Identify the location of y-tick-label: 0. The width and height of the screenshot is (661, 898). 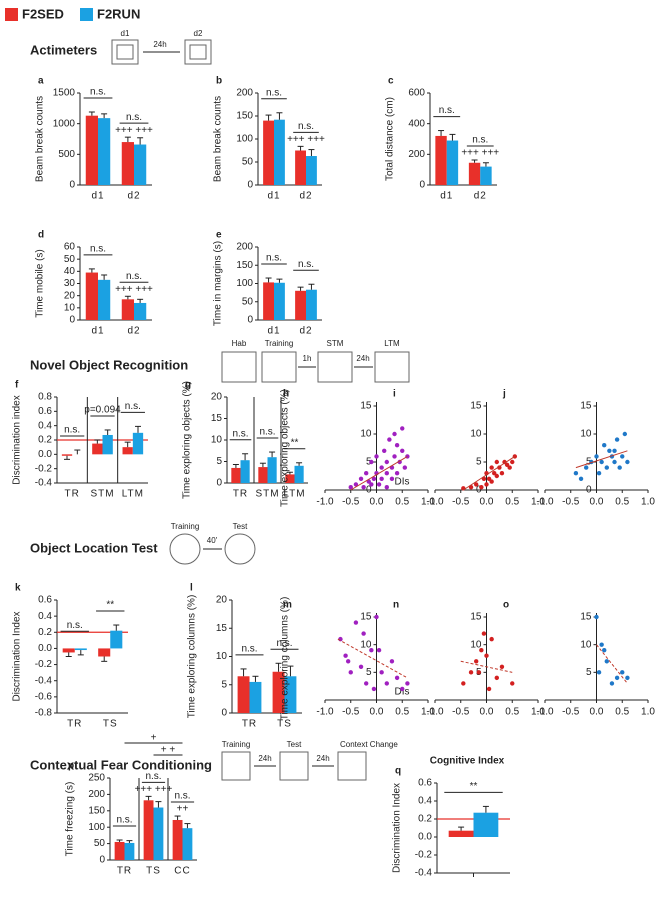
(72, 320).